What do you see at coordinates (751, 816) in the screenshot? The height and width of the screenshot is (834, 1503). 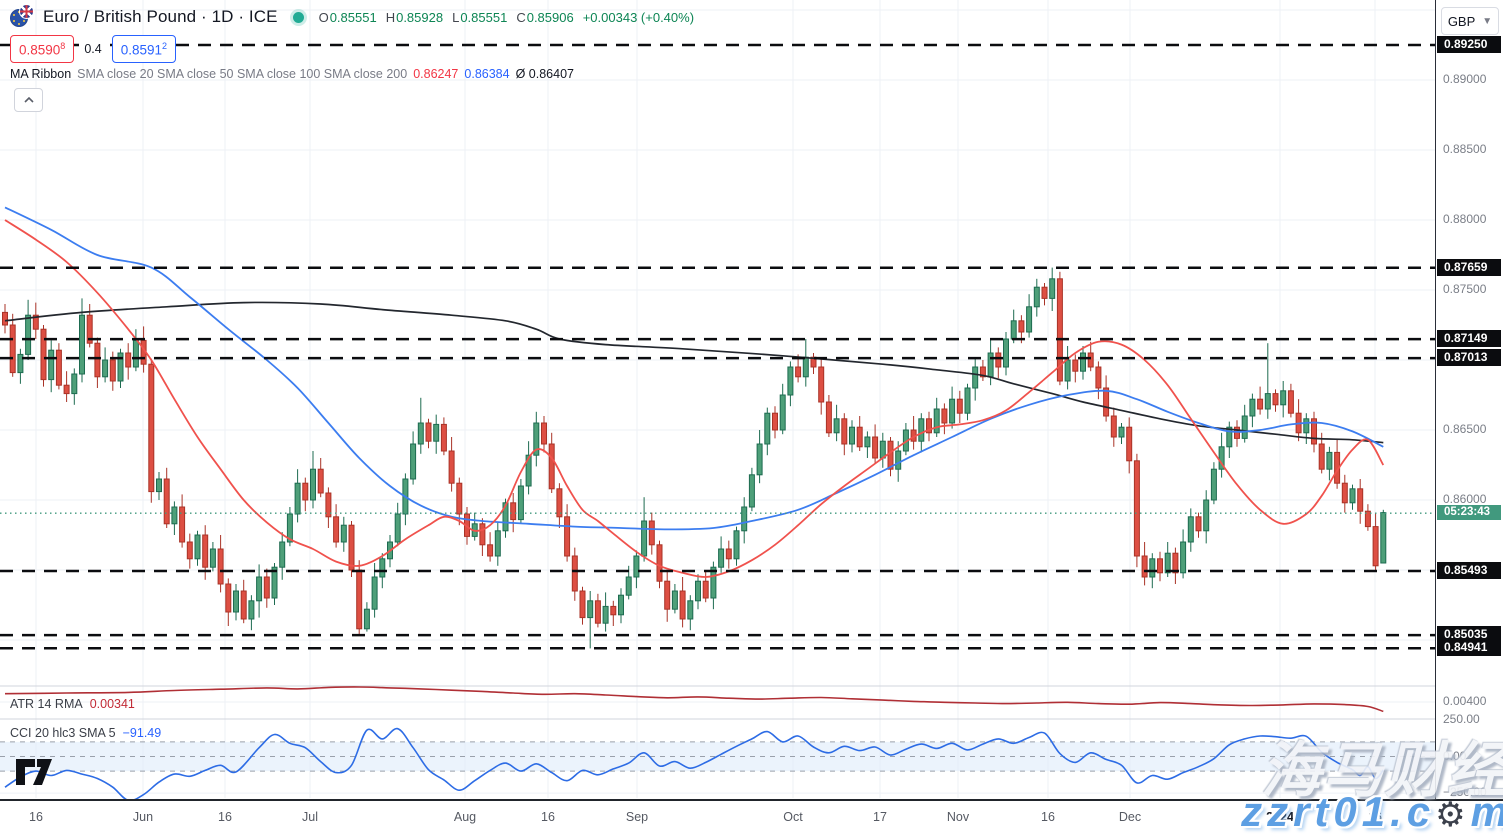 I see `time-axis: 16 Jun 16 Jul Aug 16 Sep Oct 17 Nov 16 Dec 2024 16` at bounding box center [751, 816].